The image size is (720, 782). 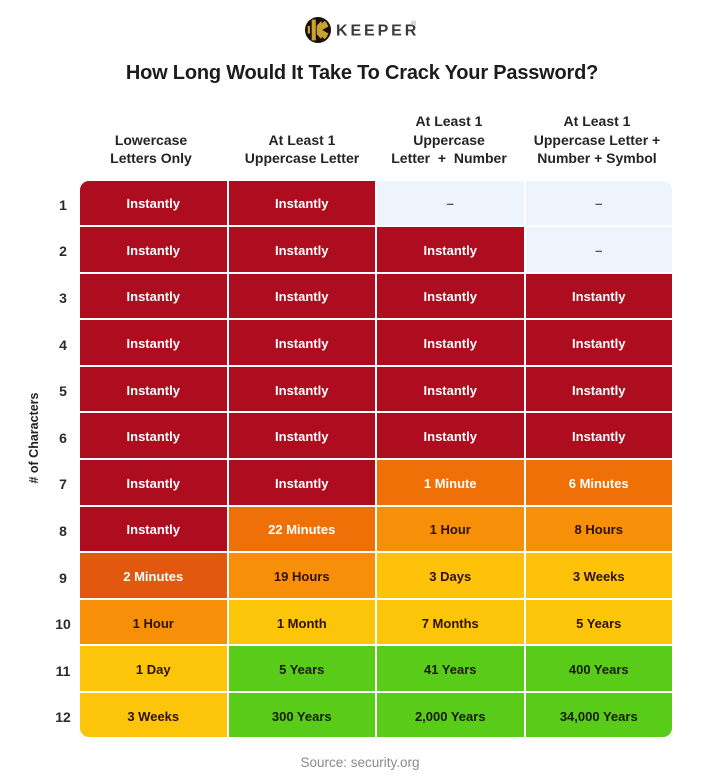 What do you see at coordinates (377, 31) in the screenshot?
I see `svg-text: KEEPER` at bounding box center [377, 31].